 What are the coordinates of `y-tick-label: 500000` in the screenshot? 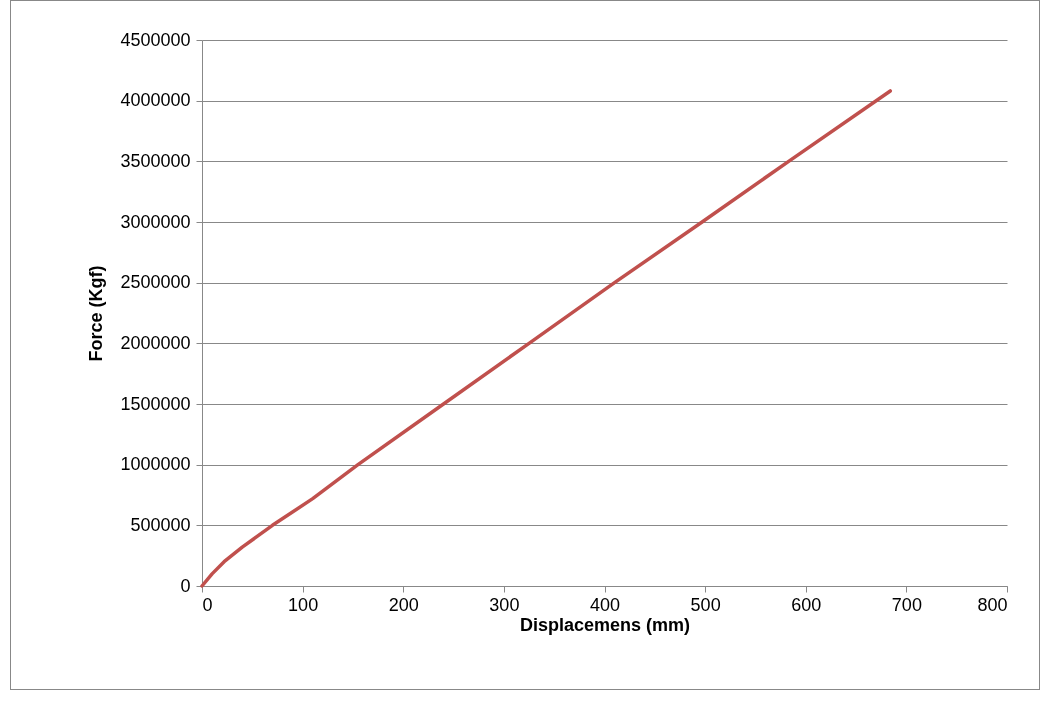 It's located at (160, 524).